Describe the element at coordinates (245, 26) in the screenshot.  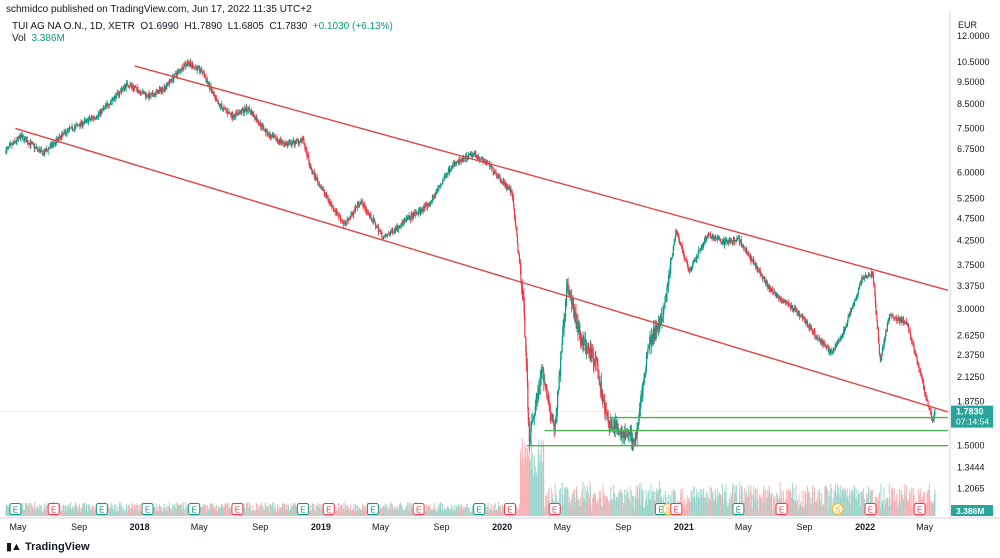
I see `ohlc-low: L1.6805` at that location.